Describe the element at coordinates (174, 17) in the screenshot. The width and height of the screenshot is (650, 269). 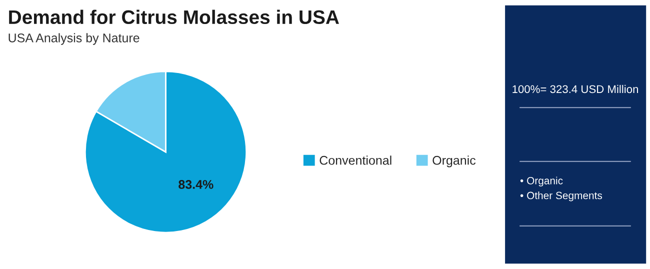
I see `chart-title: Demand for Citrus Molasses in USA` at that location.